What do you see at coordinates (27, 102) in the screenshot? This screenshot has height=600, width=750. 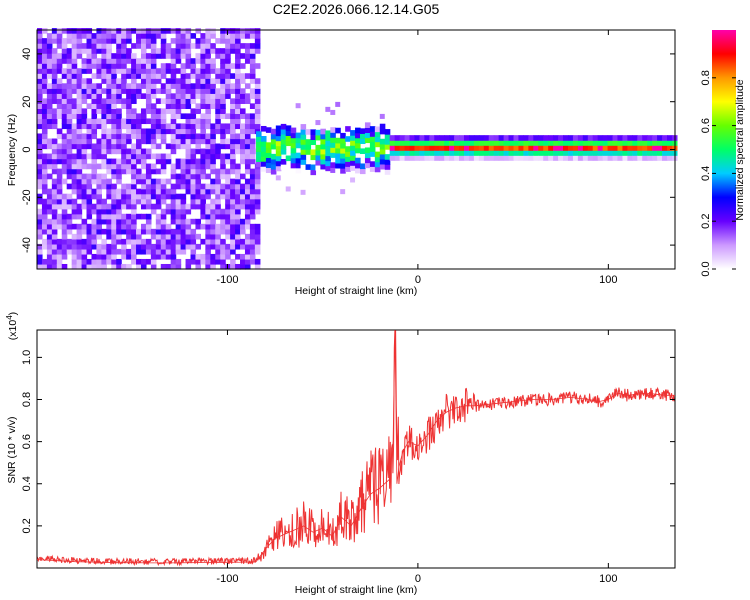 I see `spectrogram-y-tick-label: 20` at bounding box center [27, 102].